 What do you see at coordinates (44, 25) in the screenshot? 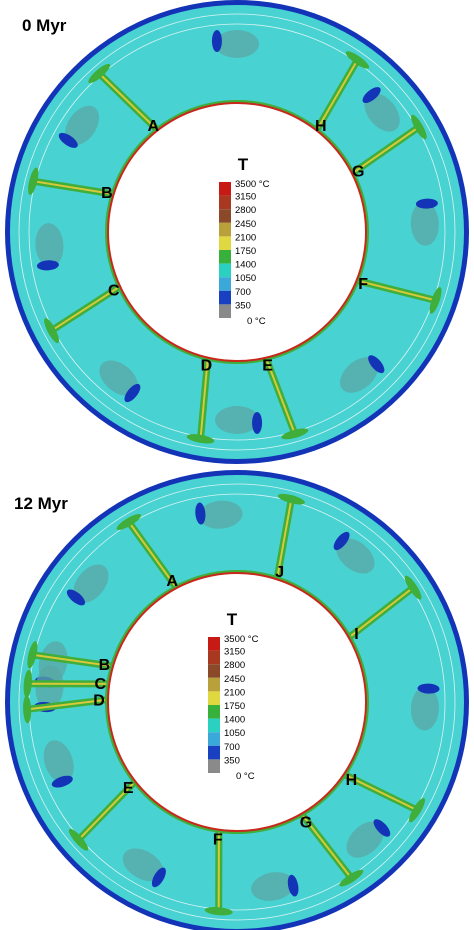
I see `panel-time-label-0myr: 0 Myr` at bounding box center [44, 25].